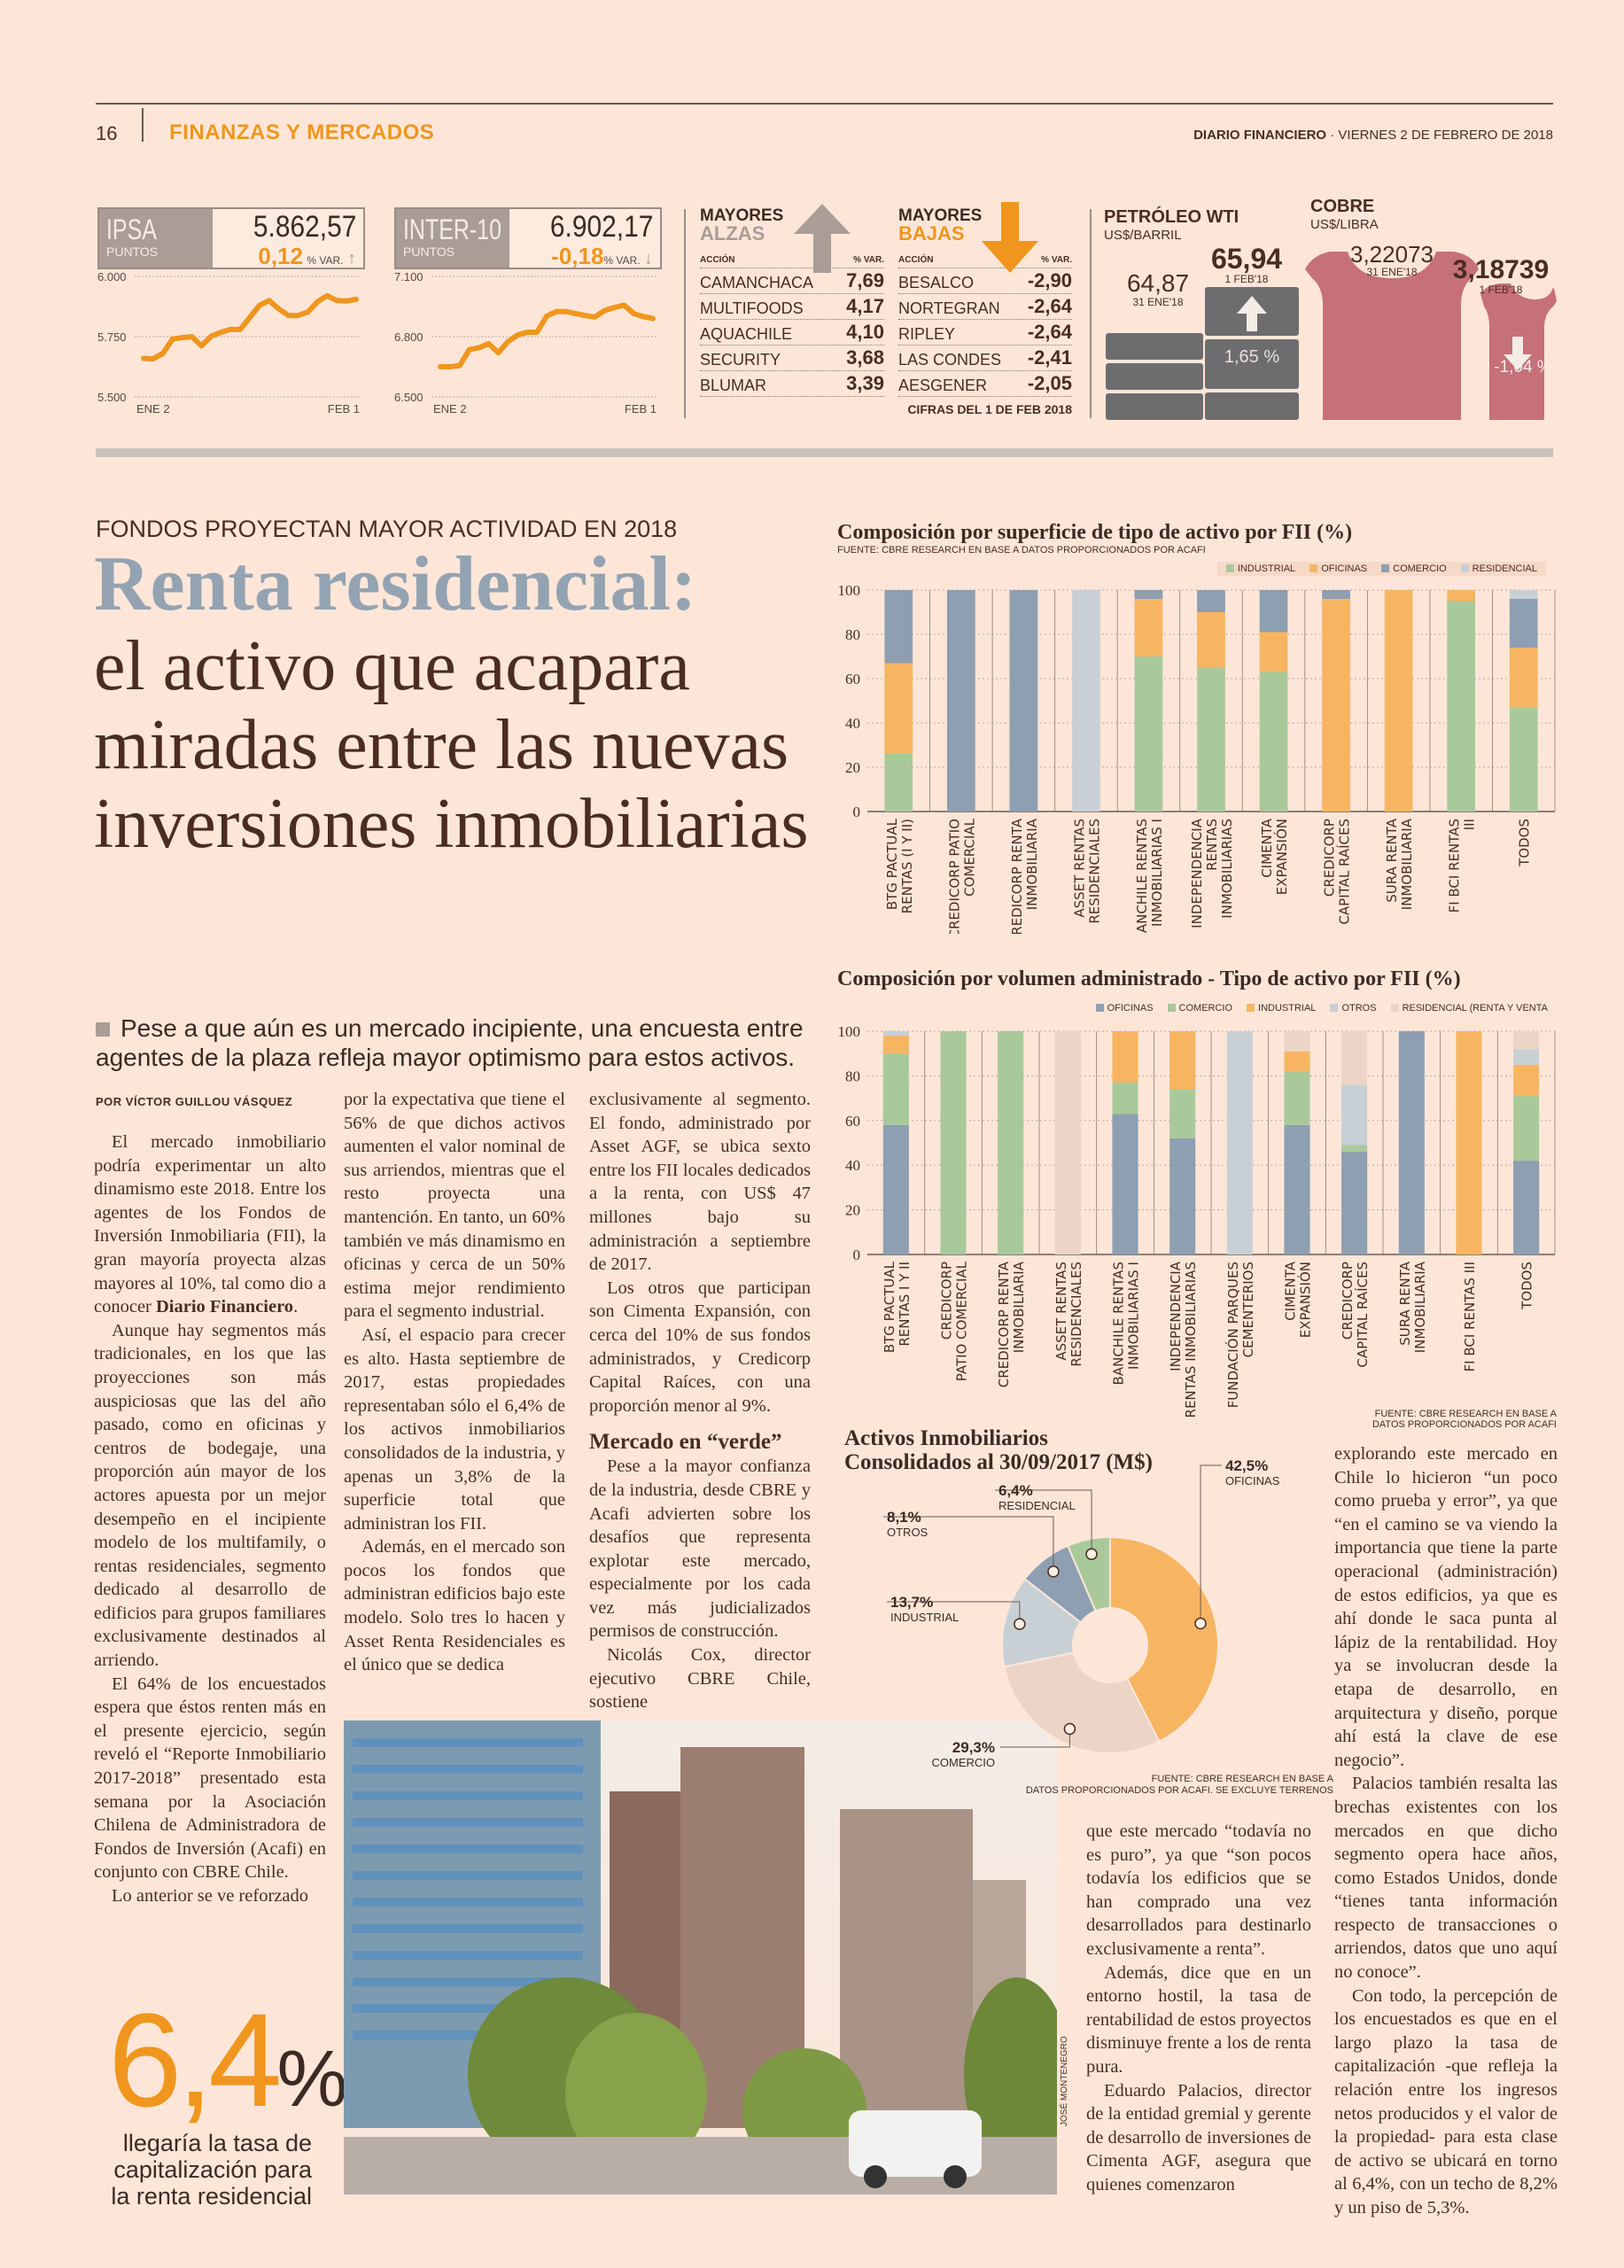  I want to click on legend-item: OFICINAS, so click(1338, 568).